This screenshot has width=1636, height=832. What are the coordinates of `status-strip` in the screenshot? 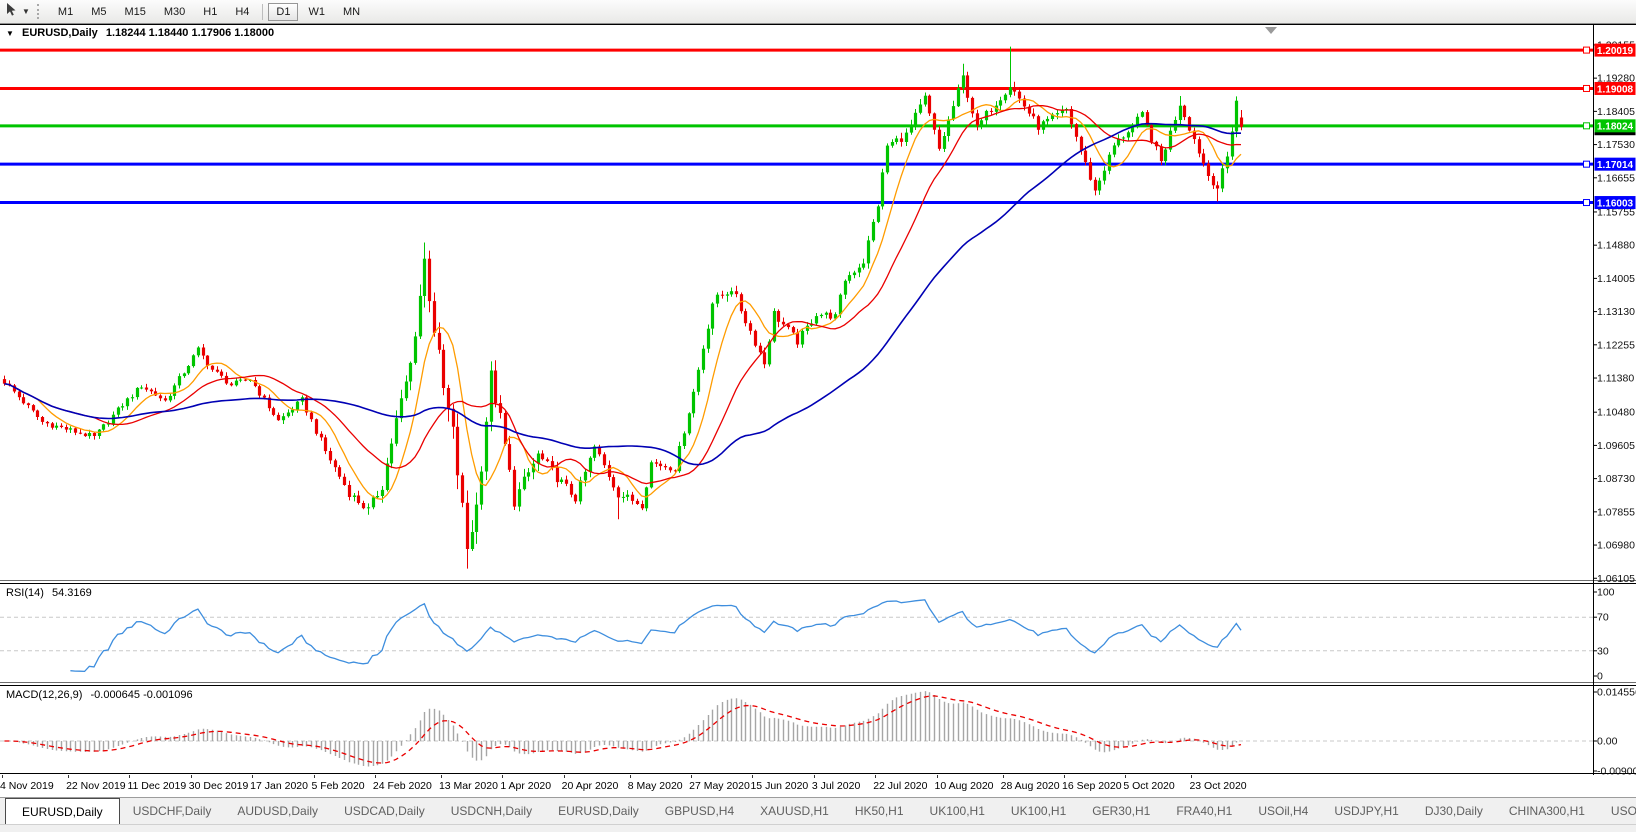 It's located at (818, 828).